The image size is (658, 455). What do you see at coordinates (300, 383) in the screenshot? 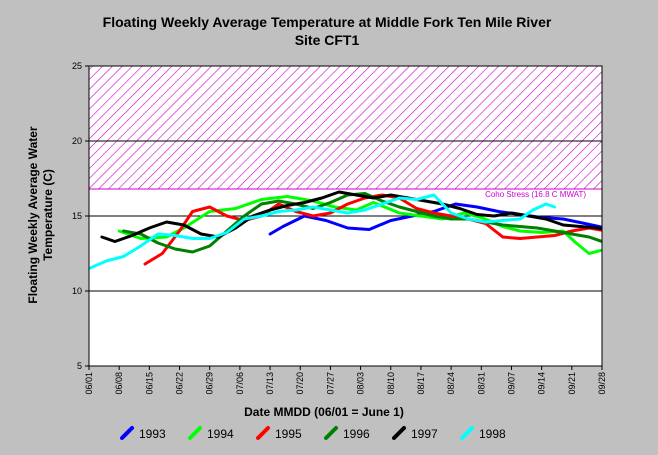
I see `x-tick-label: 07/20` at bounding box center [300, 383].